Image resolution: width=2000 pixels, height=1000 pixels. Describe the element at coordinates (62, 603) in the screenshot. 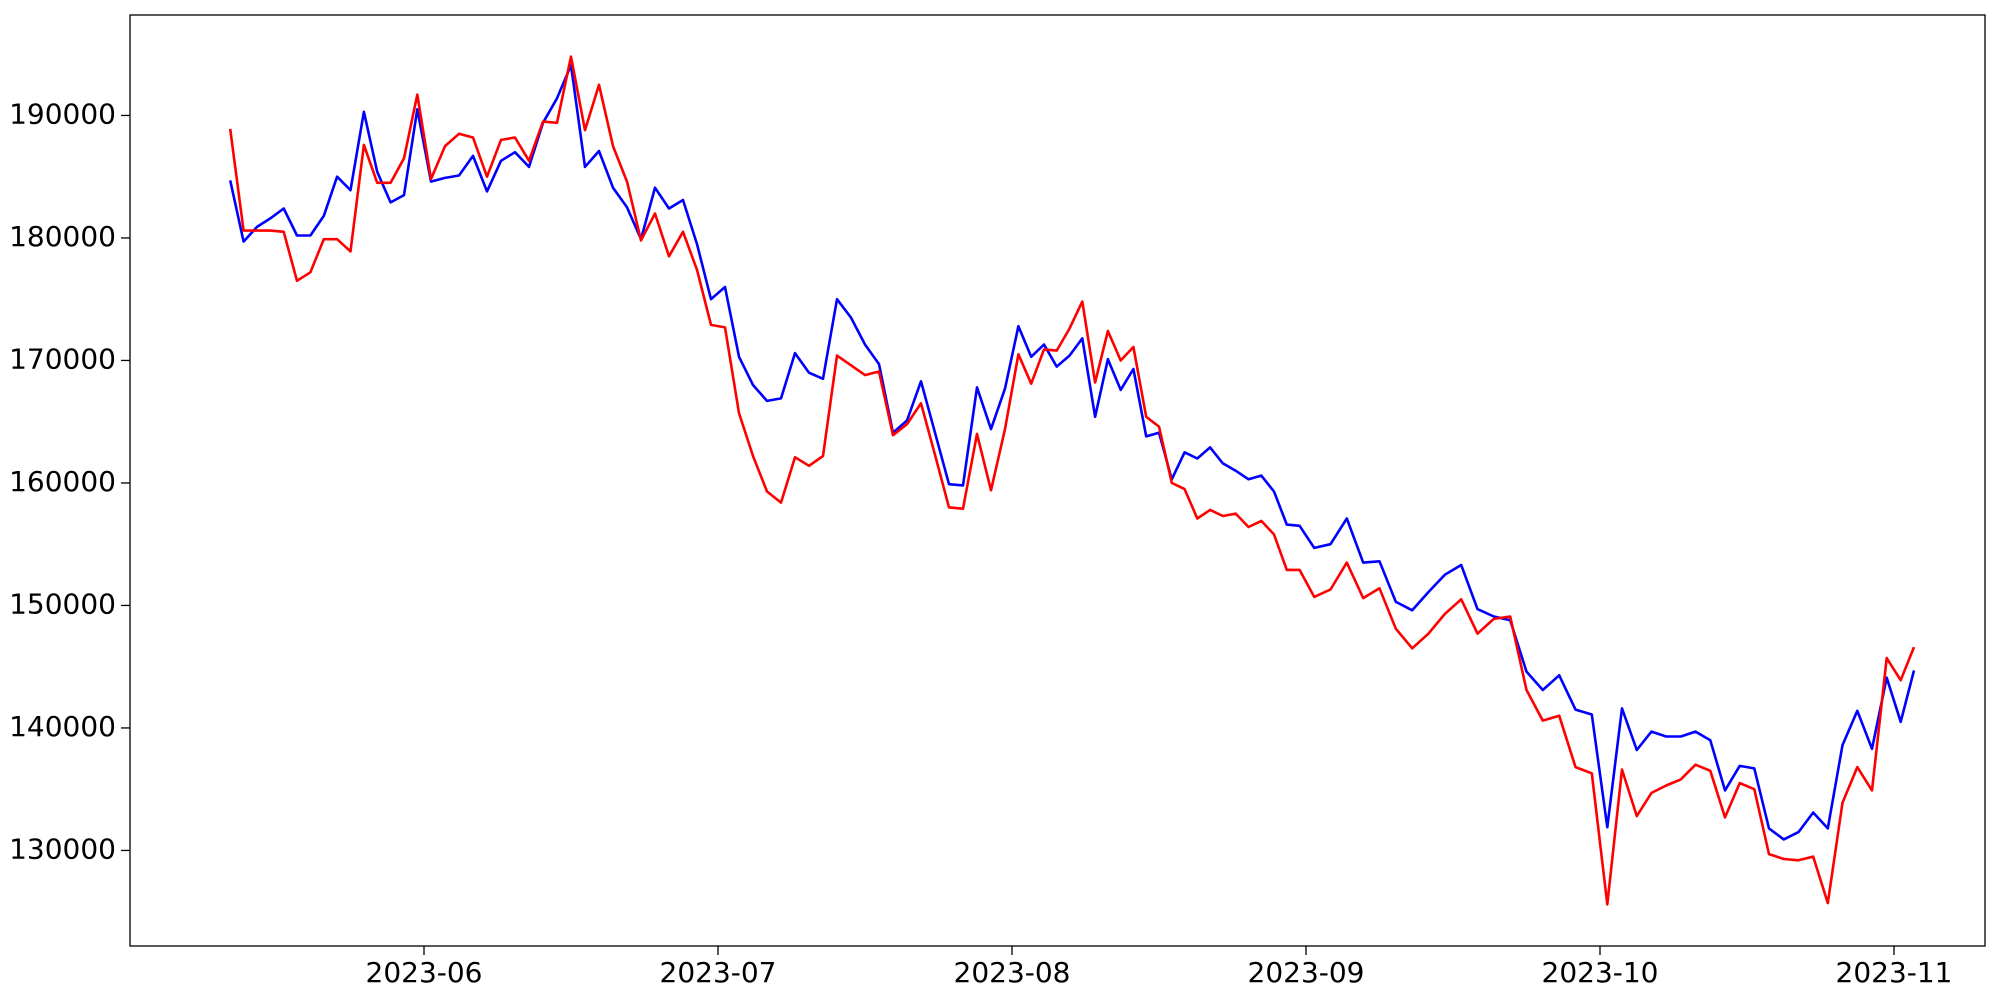

I see `y-tick-label: 150000` at that location.